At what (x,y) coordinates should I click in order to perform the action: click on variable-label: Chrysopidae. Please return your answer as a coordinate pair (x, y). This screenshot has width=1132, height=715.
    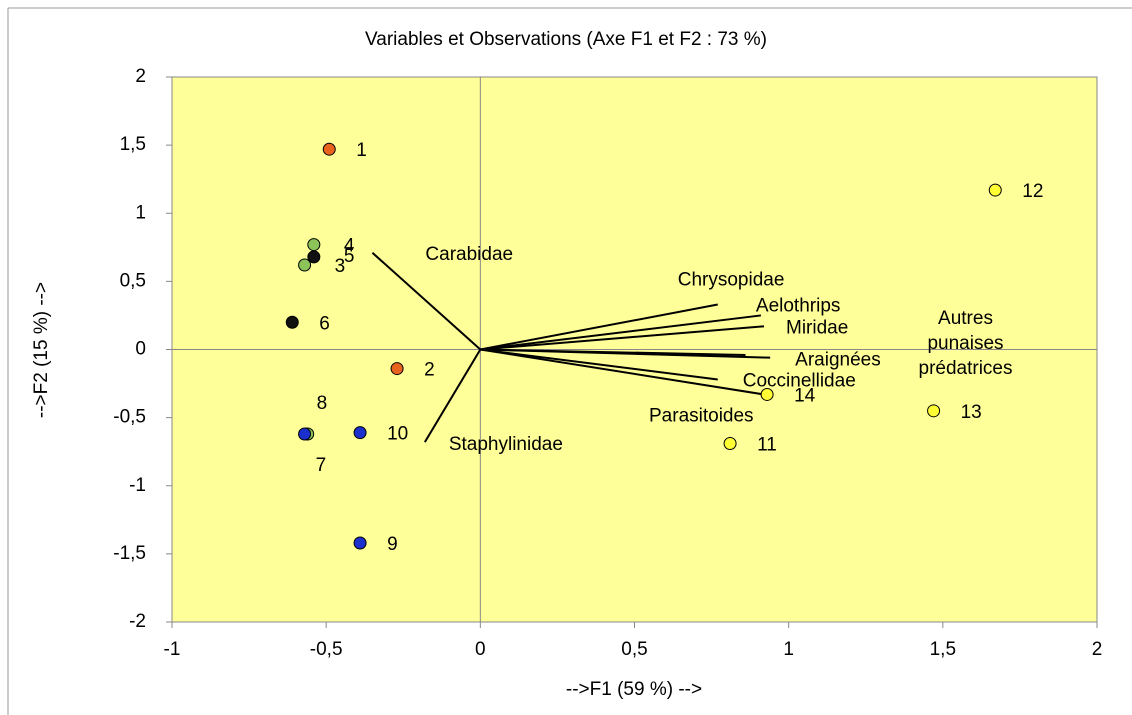
    Looking at the image, I should click on (731, 280).